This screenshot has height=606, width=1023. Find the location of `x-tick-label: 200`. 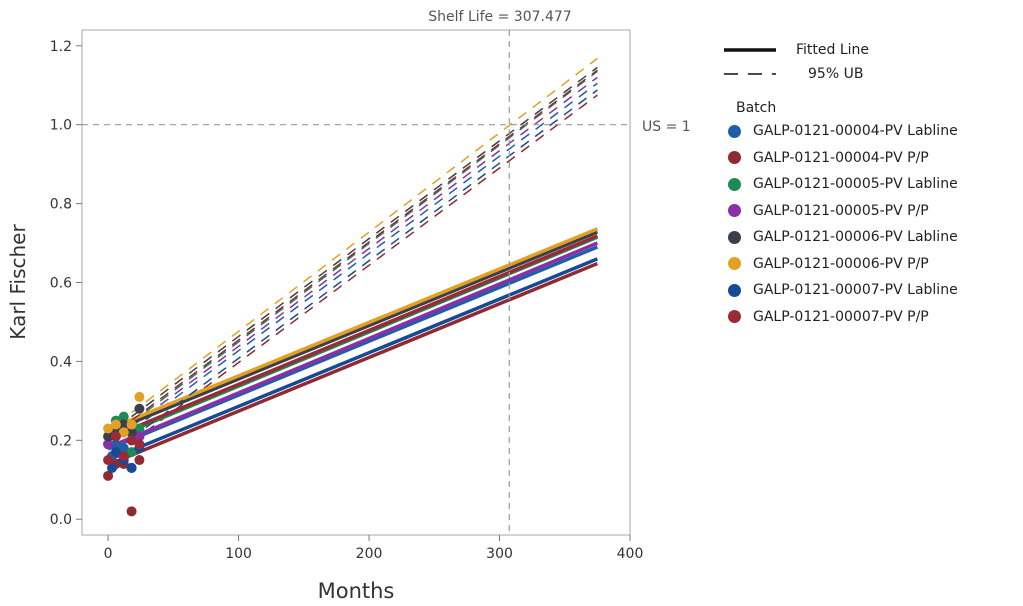

x-tick-label: 200 is located at coordinates (369, 554).